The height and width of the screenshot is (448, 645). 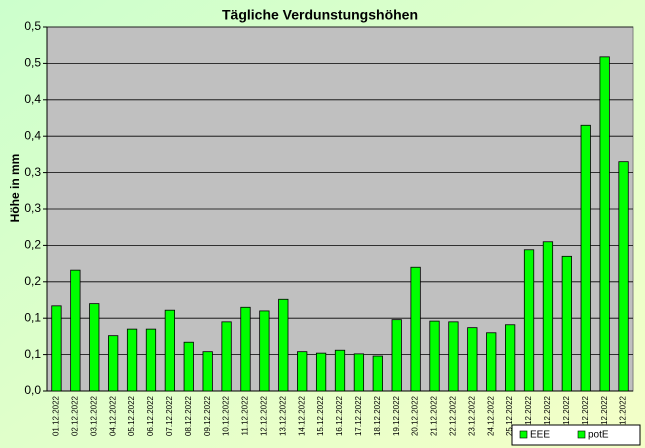 What do you see at coordinates (576, 435) in the screenshot?
I see `legend-box` at bounding box center [576, 435].